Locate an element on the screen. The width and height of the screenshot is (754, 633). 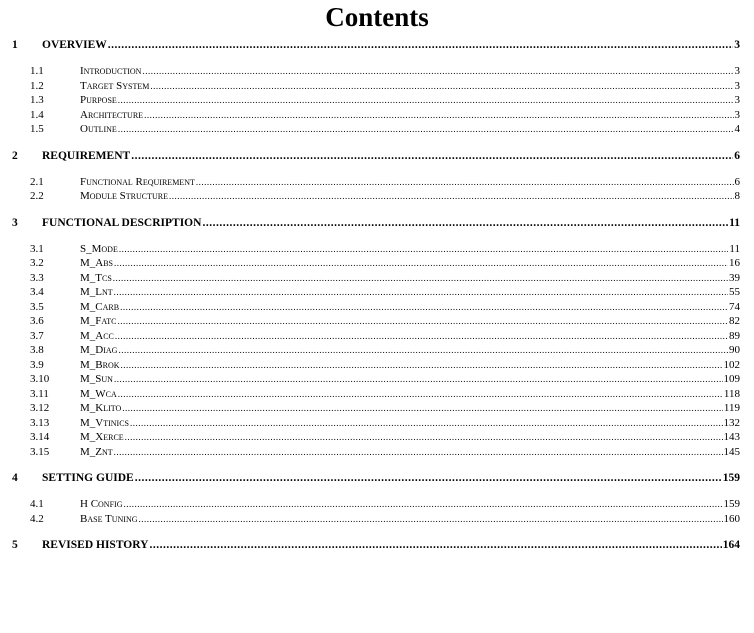
toc-section-entry: 3.5 M_Carb 74 is located at coordinates (376, 307).